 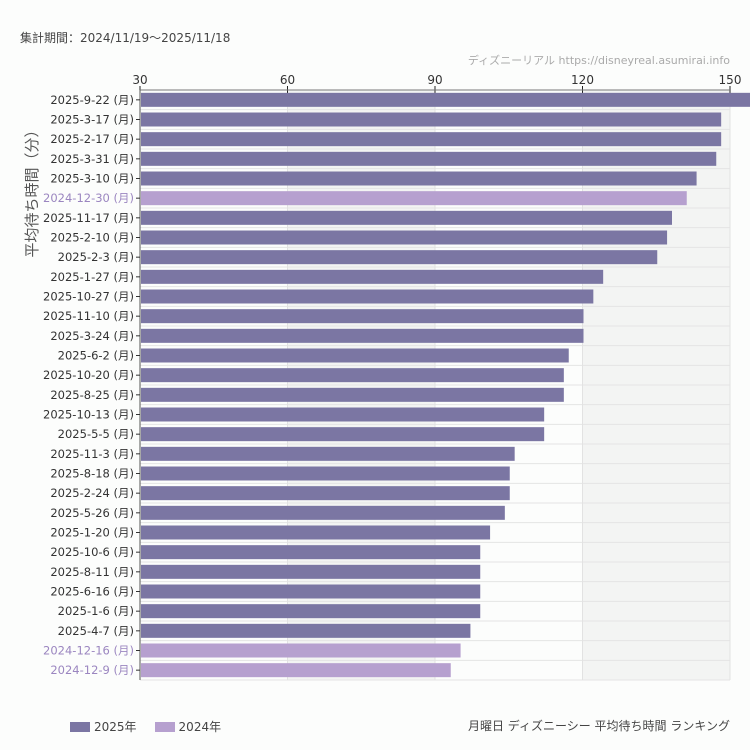 I want to click on y-tick-label: 2025-11-3 (月), so click(x=92, y=454).